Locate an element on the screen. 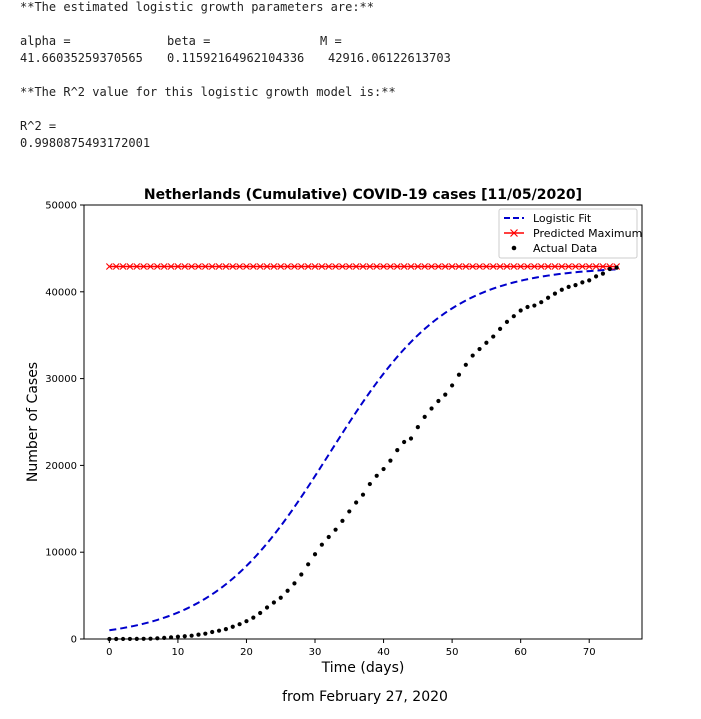 The image size is (701, 719). x-tick-label: 10 is located at coordinates (178, 652).